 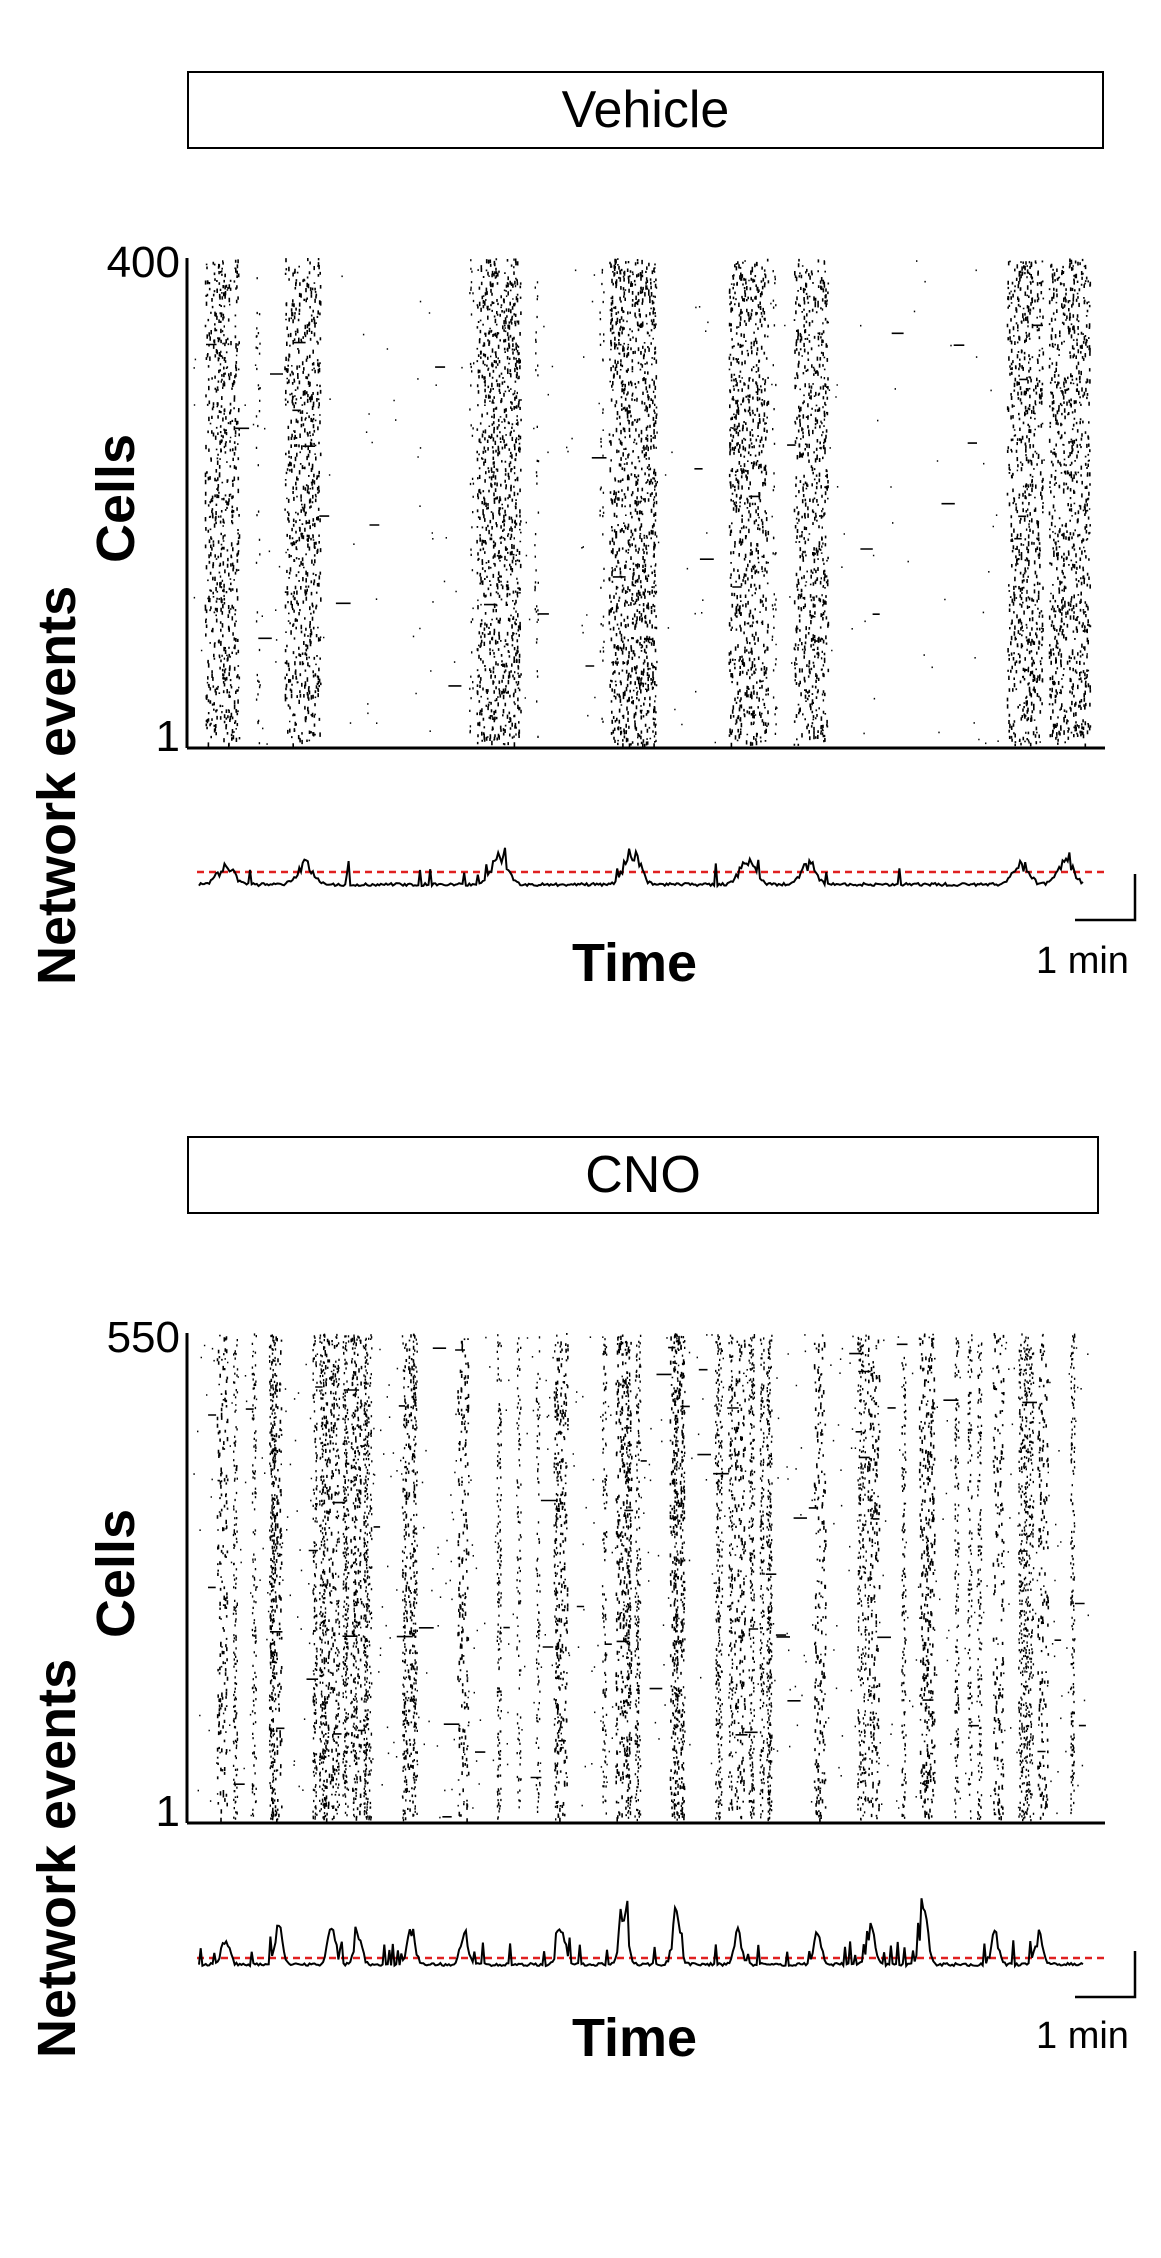 I want to click on condition-label: Vehicle, so click(x=645, y=110).